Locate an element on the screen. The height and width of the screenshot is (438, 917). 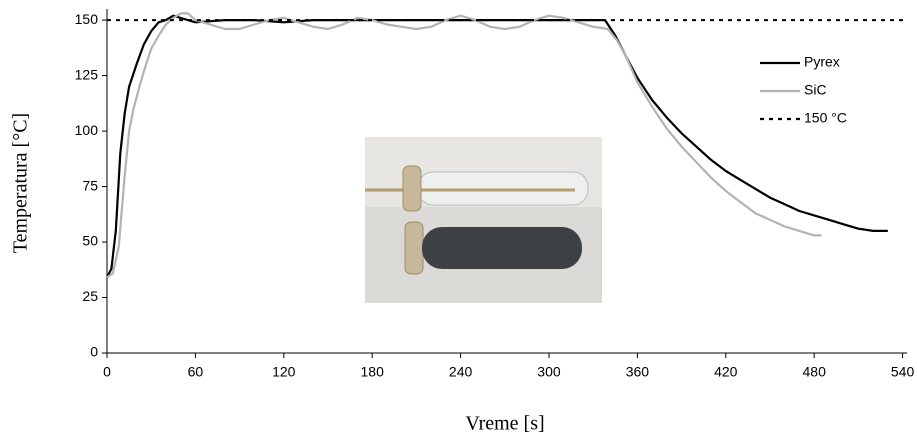
legend-label: 150 °C is located at coordinates (825, 118).